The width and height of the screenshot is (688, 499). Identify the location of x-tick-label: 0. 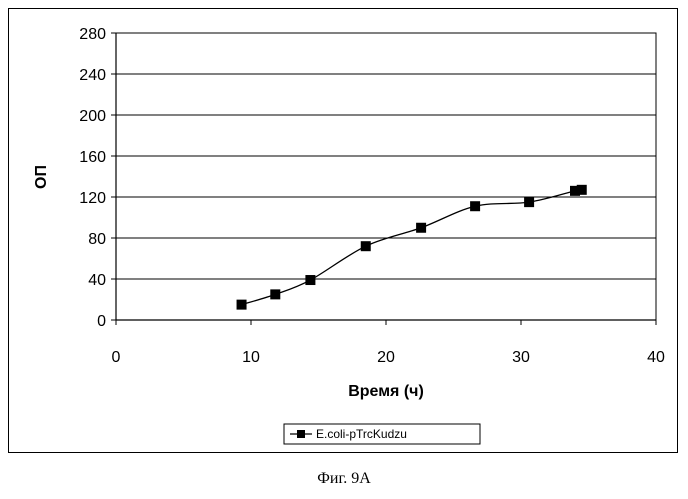
(116, 357).